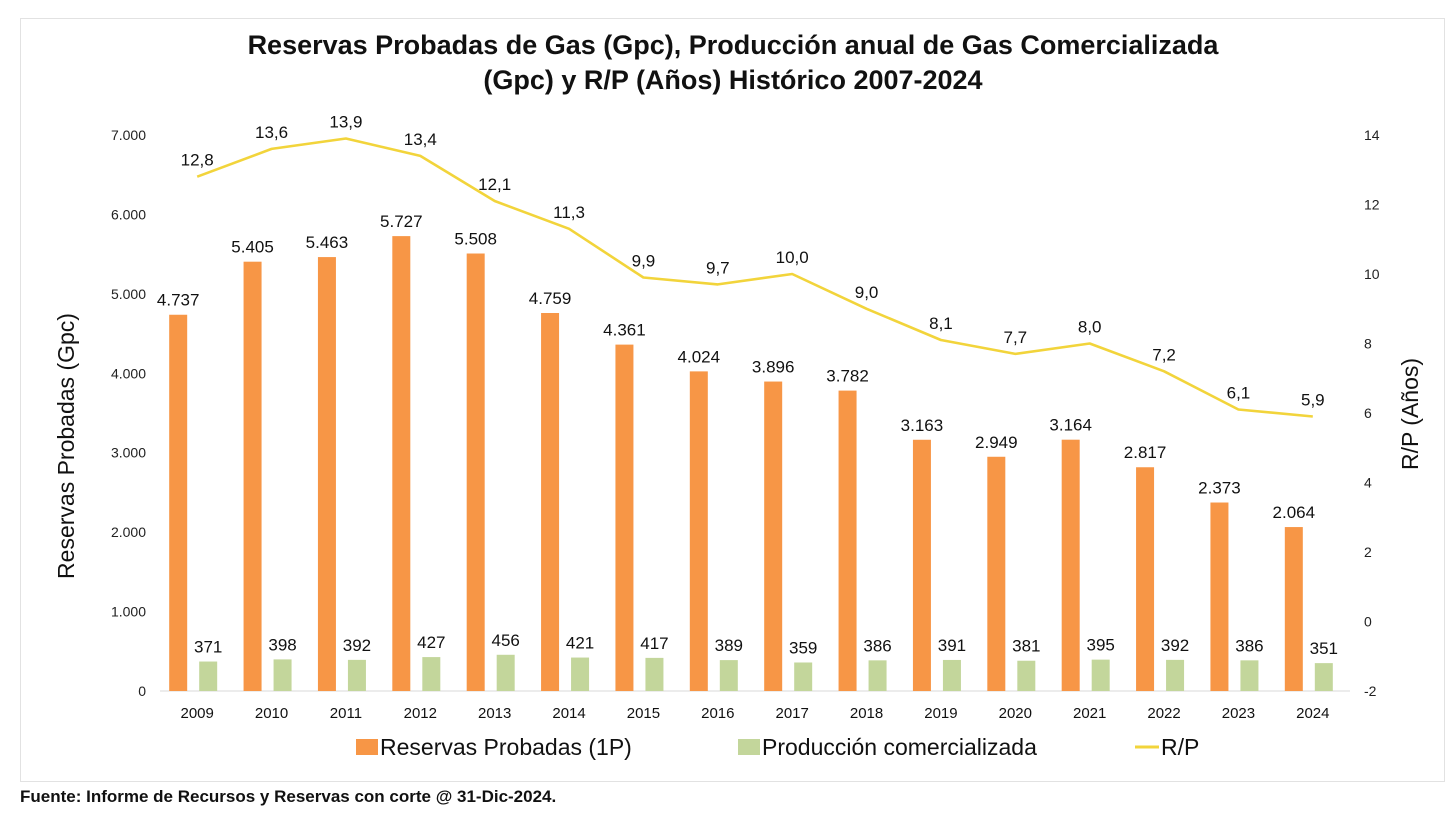  I want to click on y-left-tick-label: 4.000, so click(128, 373).